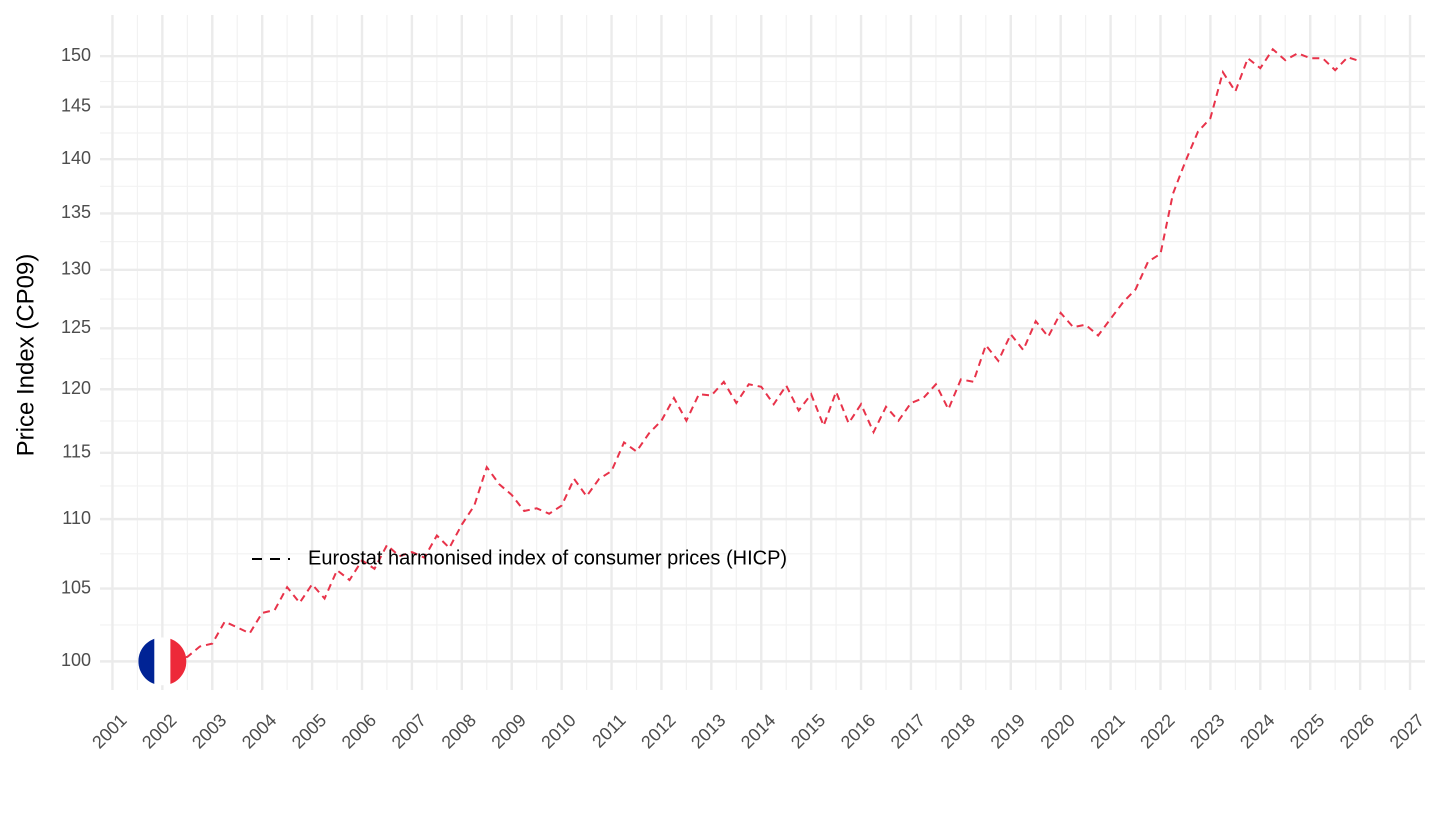 This screenshot has height=815, width=1440. What do you see at coordinates (1107, 731) in the screenshot?
I see `x-tick-label: 2021` at bounding box center [1107, 731].